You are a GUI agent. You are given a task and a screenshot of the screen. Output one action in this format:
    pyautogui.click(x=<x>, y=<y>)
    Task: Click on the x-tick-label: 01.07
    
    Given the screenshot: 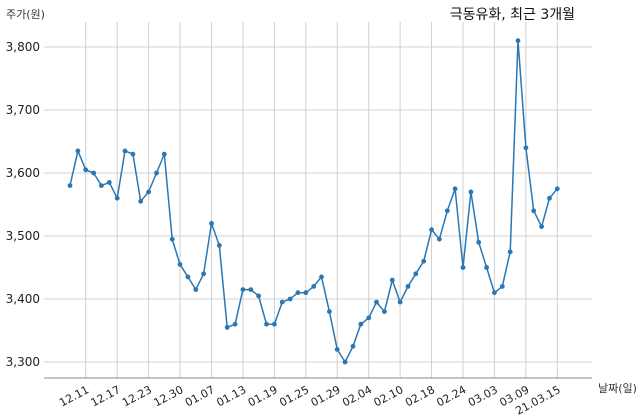 What is the action you would take?
    pyautogui.click(x=200, y=396)
    